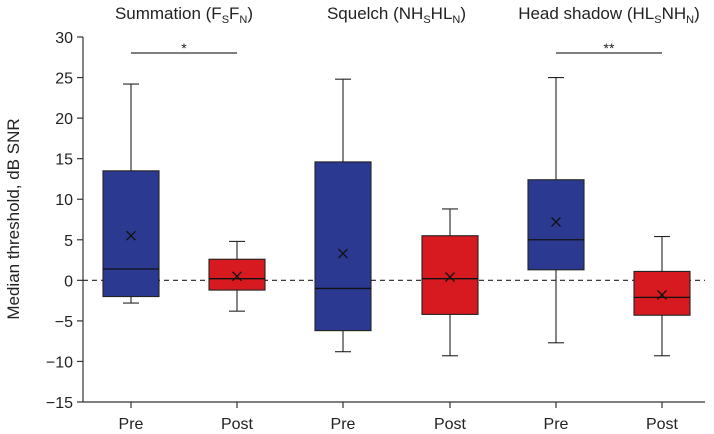 The width and height of the screenshot is (714, 434). I want to click on y-tick-label: −10, so click(59, 362).